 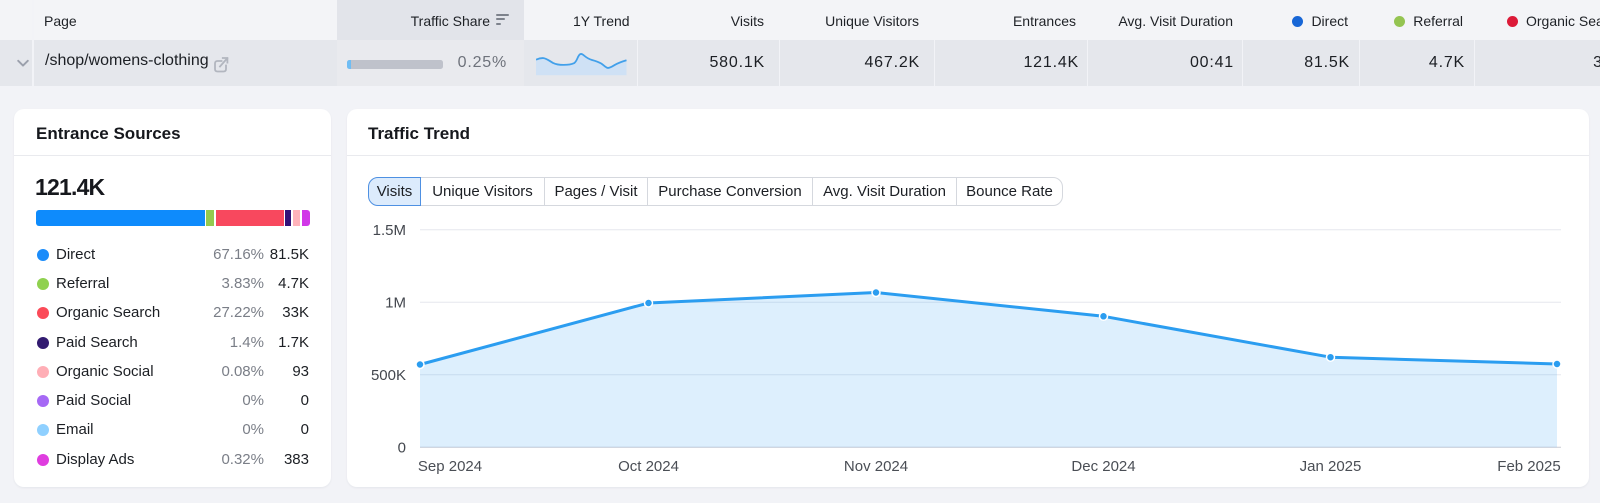 What do you see at coordinates (395, 303) in the screenshot?
I see `svg-text: 1M` at bounding box center [395, 303].